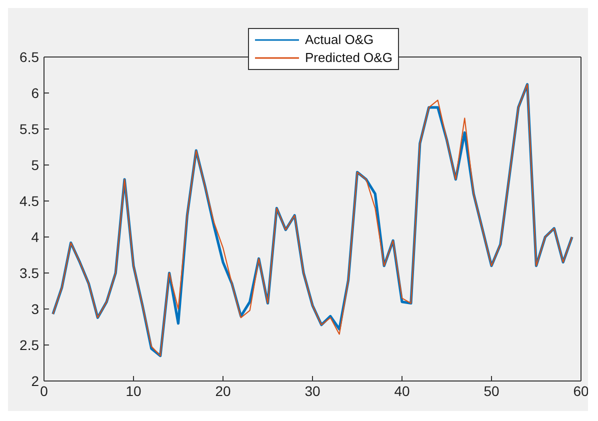 Image resolution: width=598 pixels, height=421 pixels. What do you see at coordinates (35, 164) in the screenshot?
I see `y-tick-label: 5` at bounding box center [35, 164].